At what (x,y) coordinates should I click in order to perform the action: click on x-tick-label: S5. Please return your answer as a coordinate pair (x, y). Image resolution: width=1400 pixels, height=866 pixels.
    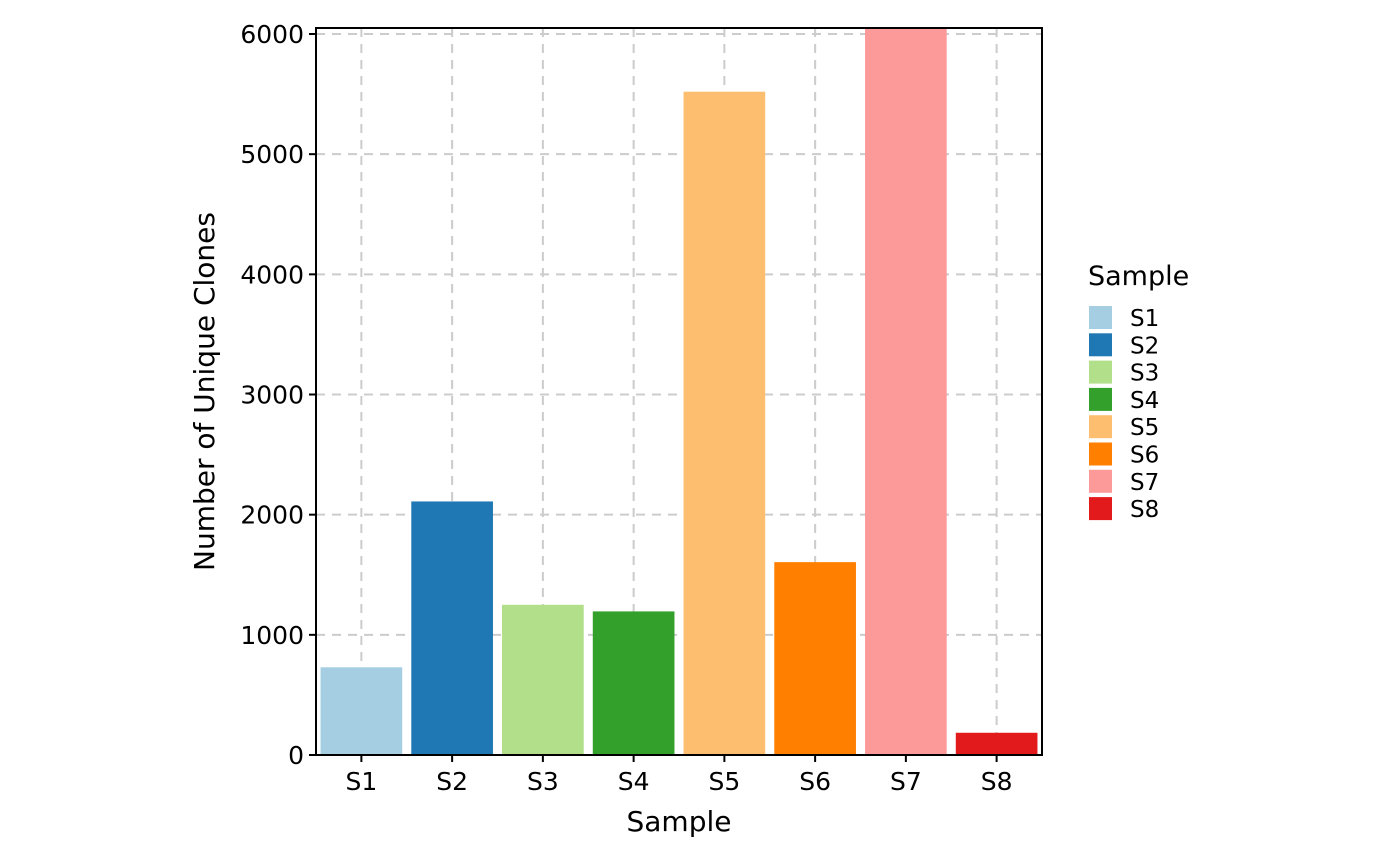
    Looking at the image, I should click on (724, 781).